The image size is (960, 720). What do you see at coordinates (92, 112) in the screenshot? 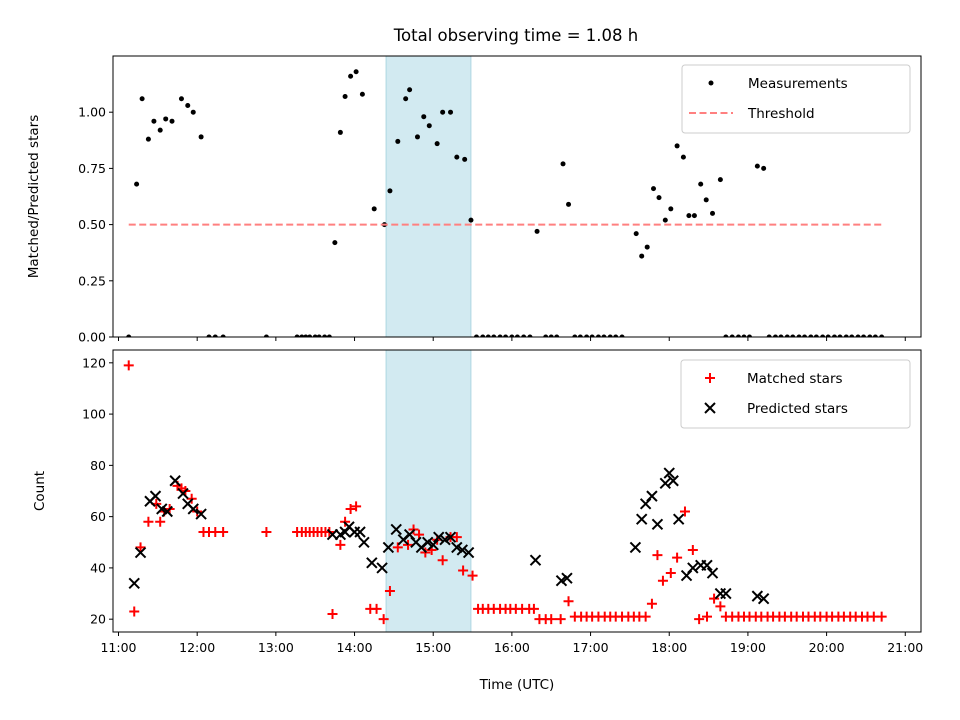
I see `y-tick-label: 1.00` at bounding box center [92, 112].